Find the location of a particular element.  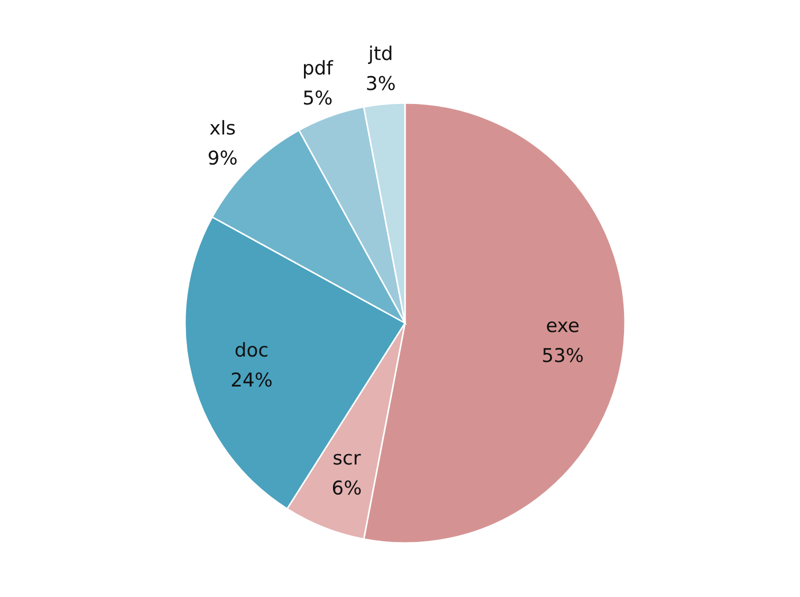

slice-label: scr is located at coordinates (346, 458).